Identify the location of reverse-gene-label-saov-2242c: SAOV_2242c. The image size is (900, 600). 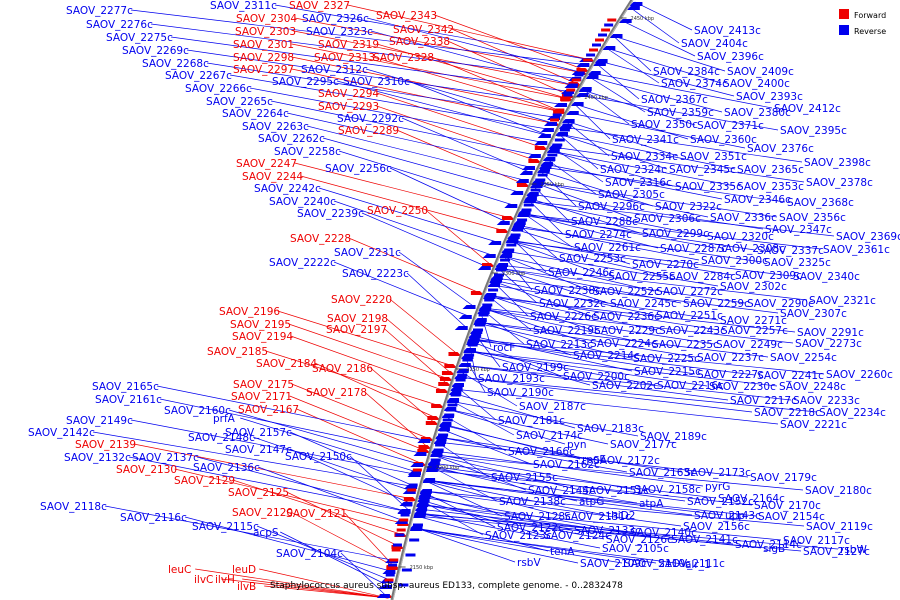
(287, 189).